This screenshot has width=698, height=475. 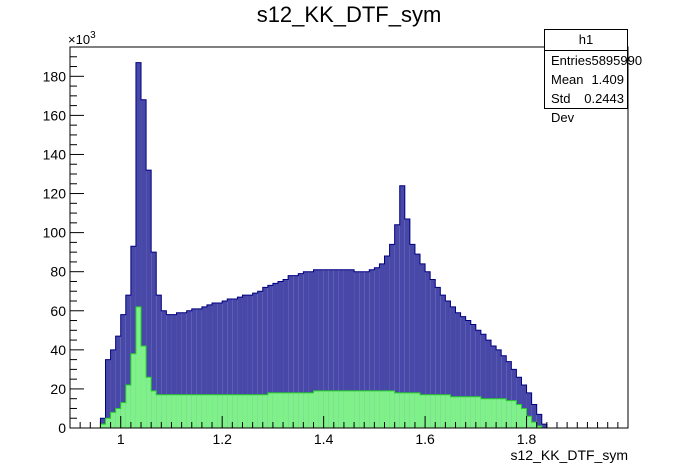 What do you see at coordinates (349, 431) in the screenshot?
I see `x-axis: 1 1.2 1.4 1.6 1.8` at bounding box center [349, 431].